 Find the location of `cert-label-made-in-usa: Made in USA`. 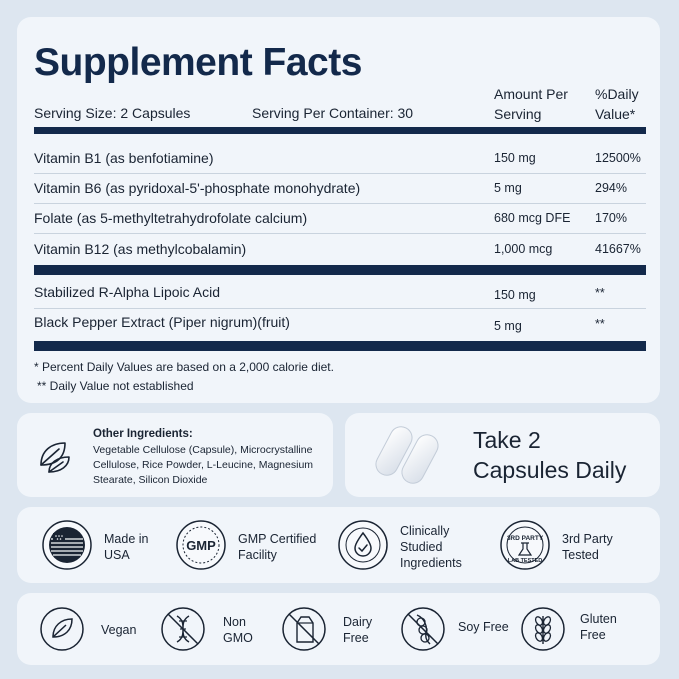

cert-label-made-in-usa: Made in USA is located at coordinates (126, 547).